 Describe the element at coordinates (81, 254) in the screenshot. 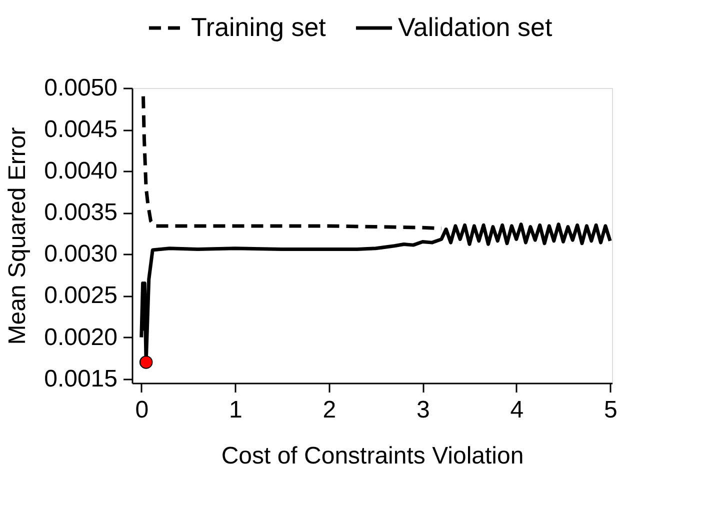

I see `y-tick-label: 0.0030` at that location.